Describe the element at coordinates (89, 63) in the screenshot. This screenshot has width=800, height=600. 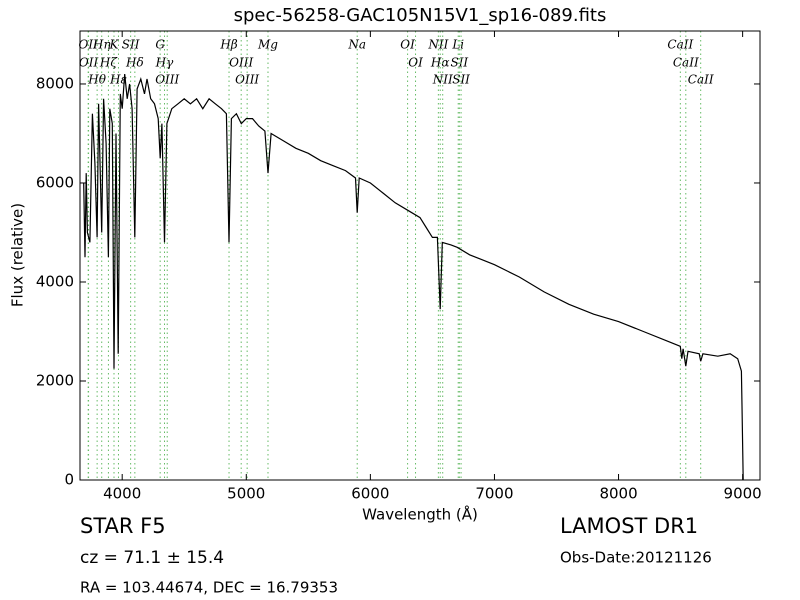
I see `line-label: OII` at that location.